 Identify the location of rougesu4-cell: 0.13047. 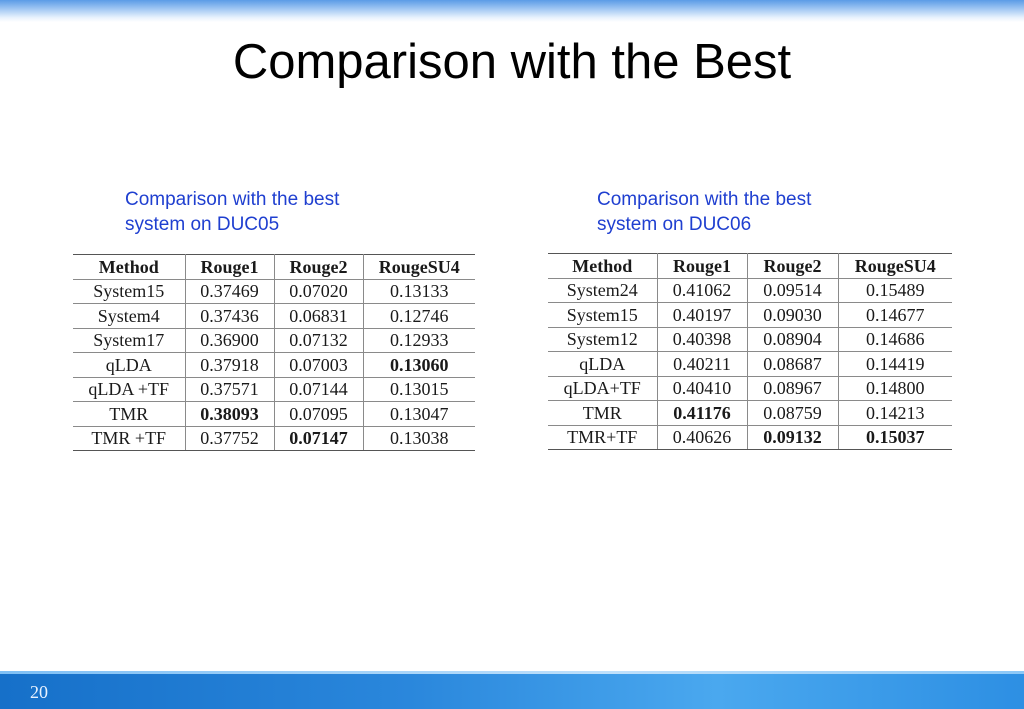
(418, 414).